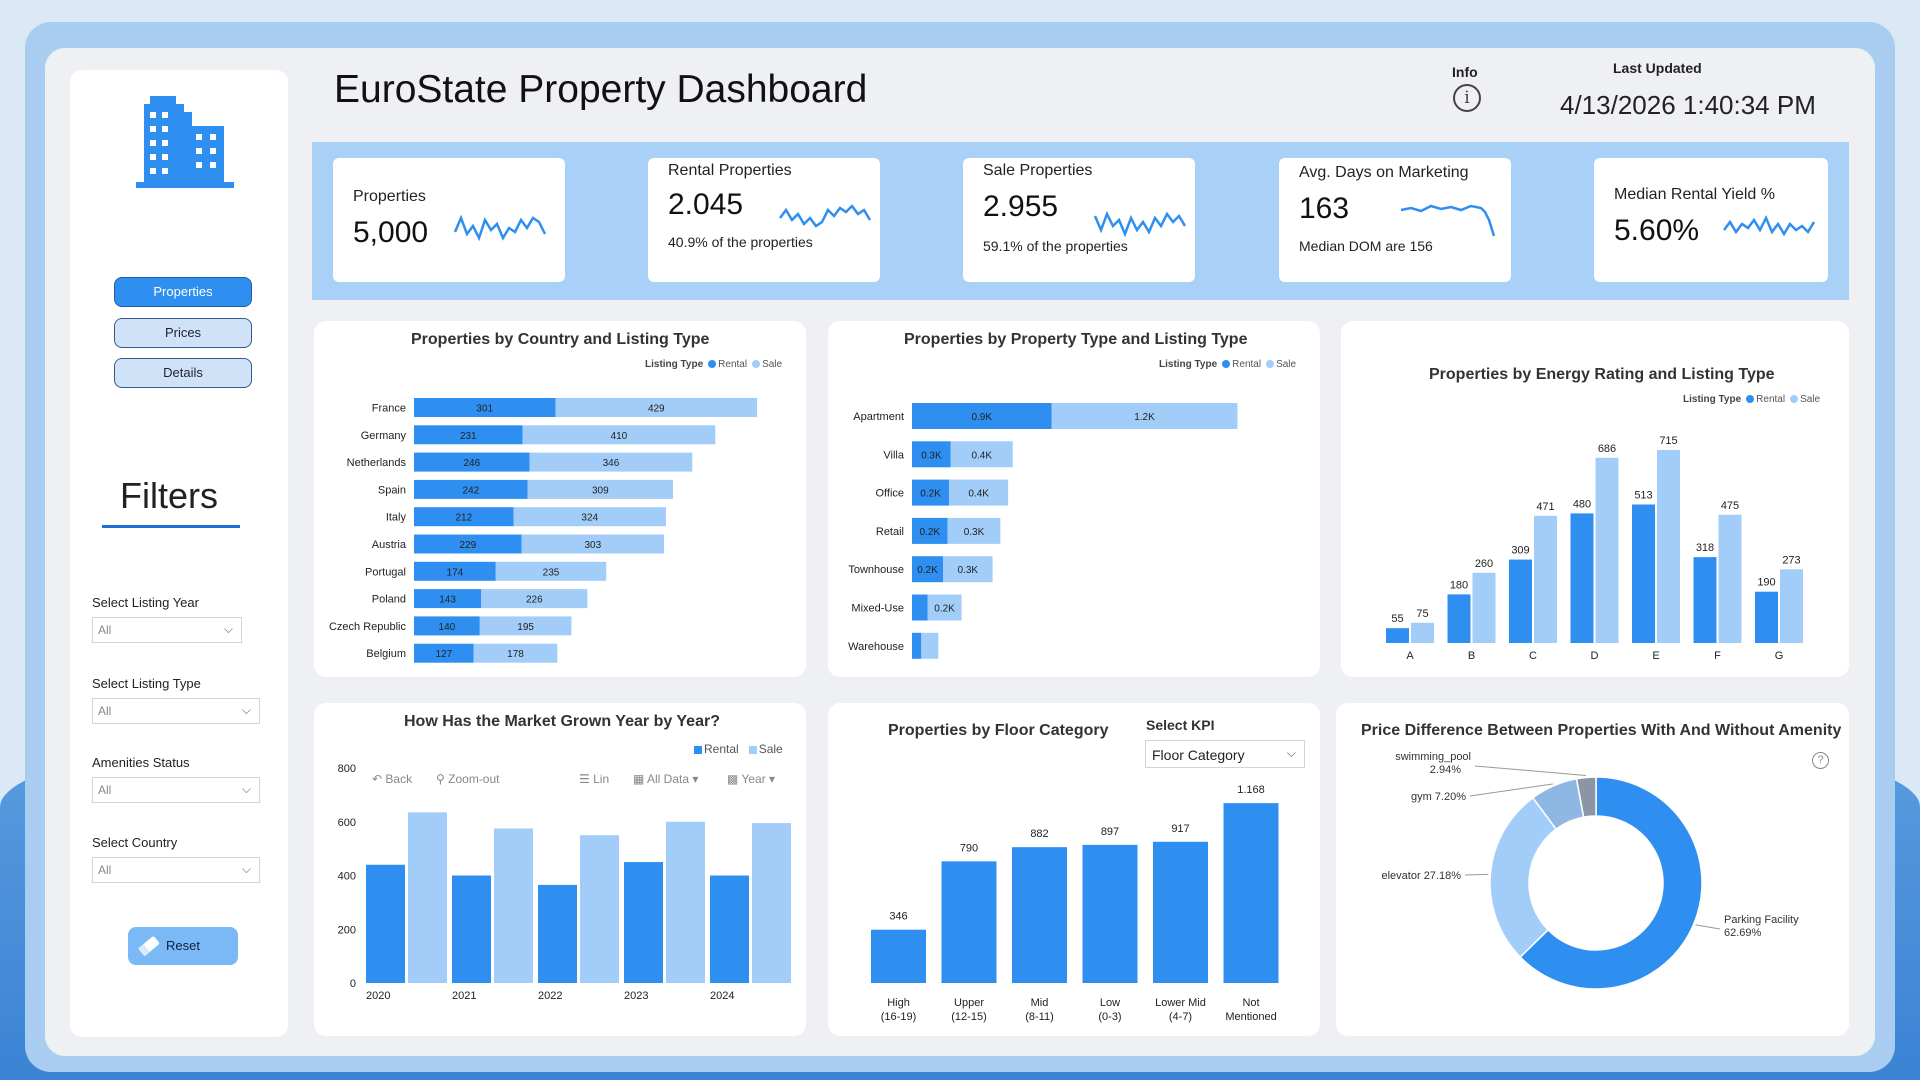 The image size is (1920, 1080). Describe the element at coordinates (392, 779) in the screenshot. I see `back-button: ↶ Back` at that location.